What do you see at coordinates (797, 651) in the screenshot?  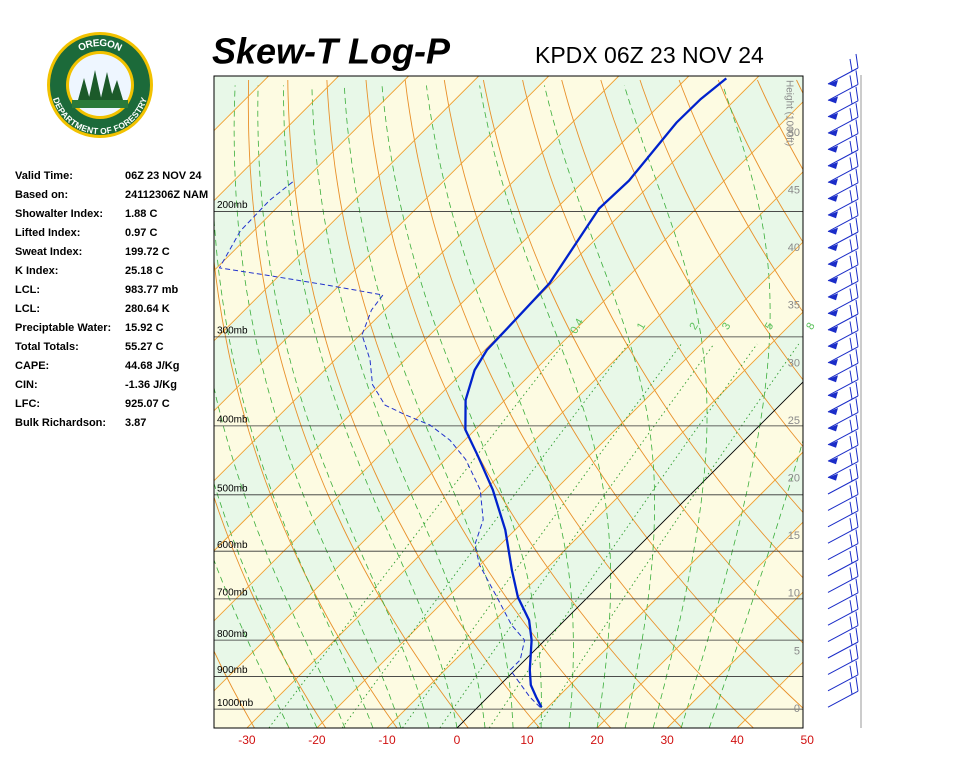 I see `y2-tick-label: 5` at bounding box center [797, 651].